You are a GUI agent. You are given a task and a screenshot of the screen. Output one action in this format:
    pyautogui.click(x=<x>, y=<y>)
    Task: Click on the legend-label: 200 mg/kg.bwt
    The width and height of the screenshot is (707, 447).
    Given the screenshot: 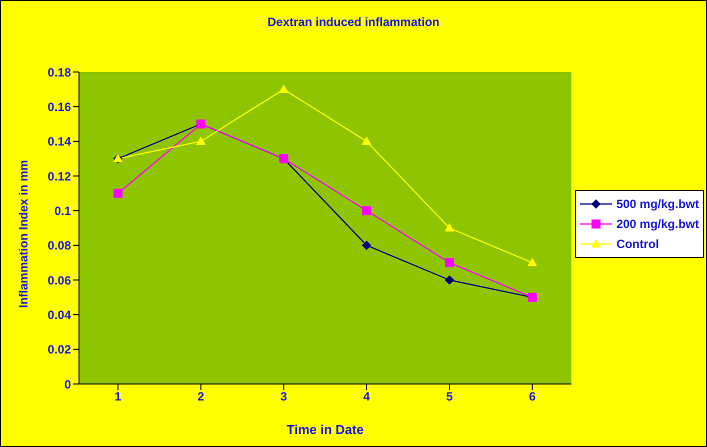 What is the action you would take?
    pyautogui.click(x=657, y=223)
    